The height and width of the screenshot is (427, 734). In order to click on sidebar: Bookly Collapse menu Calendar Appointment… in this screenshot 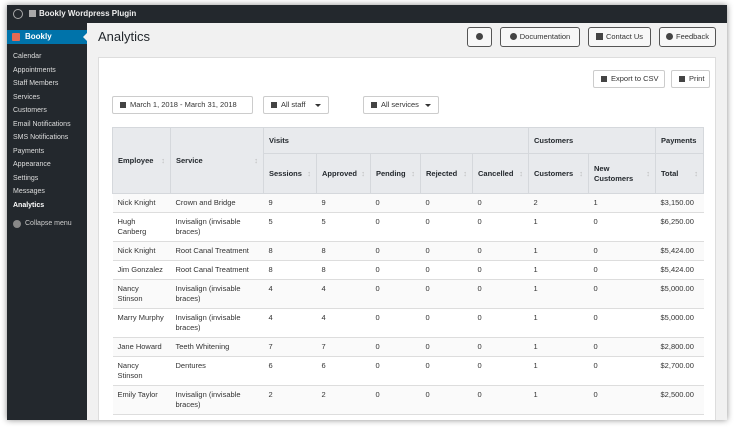, I will do `click(47, 221)`.